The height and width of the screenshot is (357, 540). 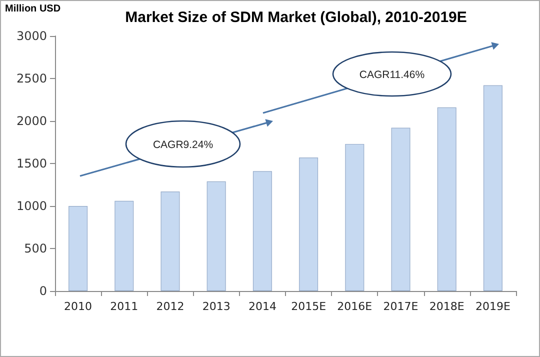 What do you see at coordinates (308, 306) in the screenshot?
I see `x-tick-label: 2015E` at bounding box center [308, 306].